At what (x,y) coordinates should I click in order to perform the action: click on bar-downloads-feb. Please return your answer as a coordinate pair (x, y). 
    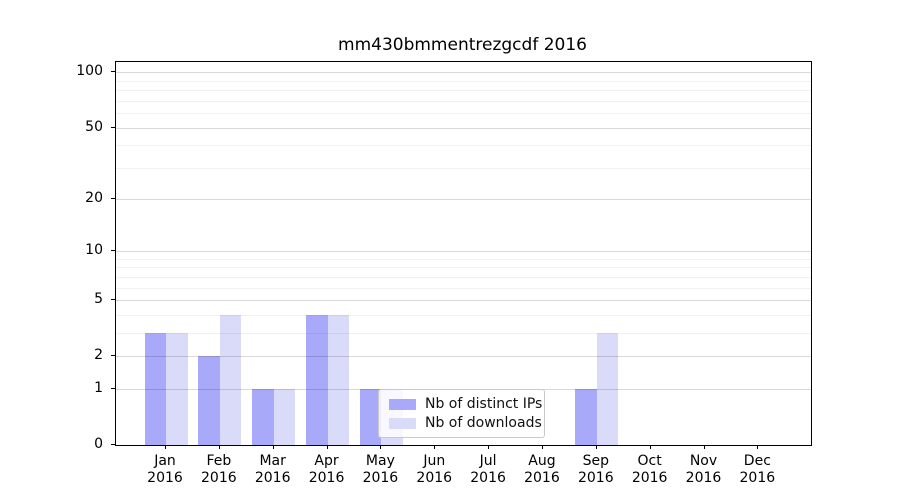
    Looking at the image, I should click on (230, 379).